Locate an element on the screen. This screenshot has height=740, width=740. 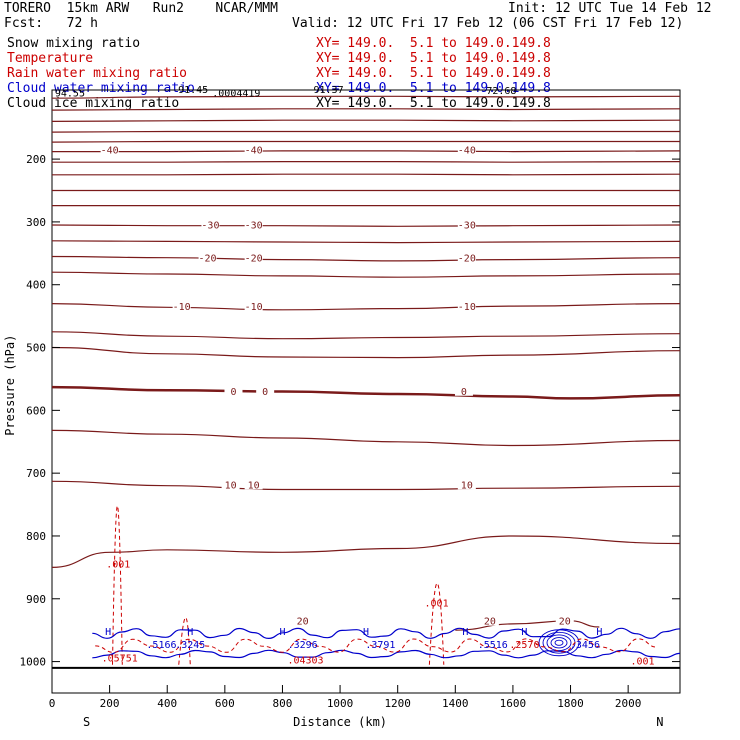
y-tick-label-0: 200 is located at coordinates (36, 159).